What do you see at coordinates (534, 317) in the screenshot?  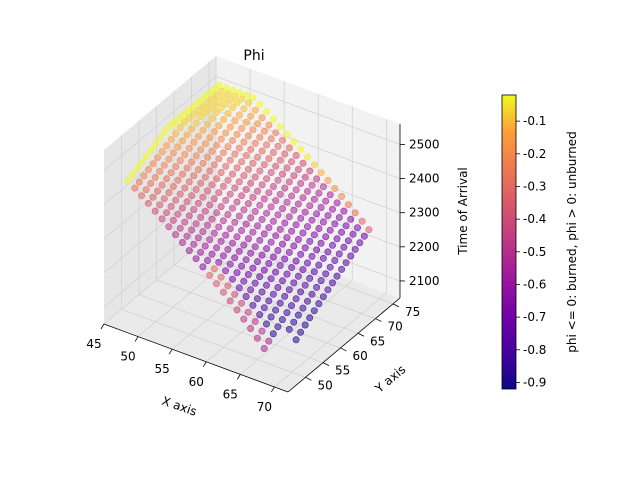 I see `colorbar-tick-label: -0.7` at bounding box center [534, 317].